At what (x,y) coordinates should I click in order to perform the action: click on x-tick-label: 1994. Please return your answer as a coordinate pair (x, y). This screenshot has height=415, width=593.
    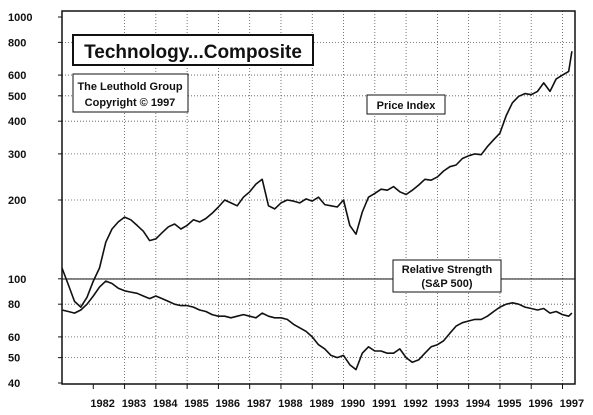
    Looking at the image, I should click on (478, 404).